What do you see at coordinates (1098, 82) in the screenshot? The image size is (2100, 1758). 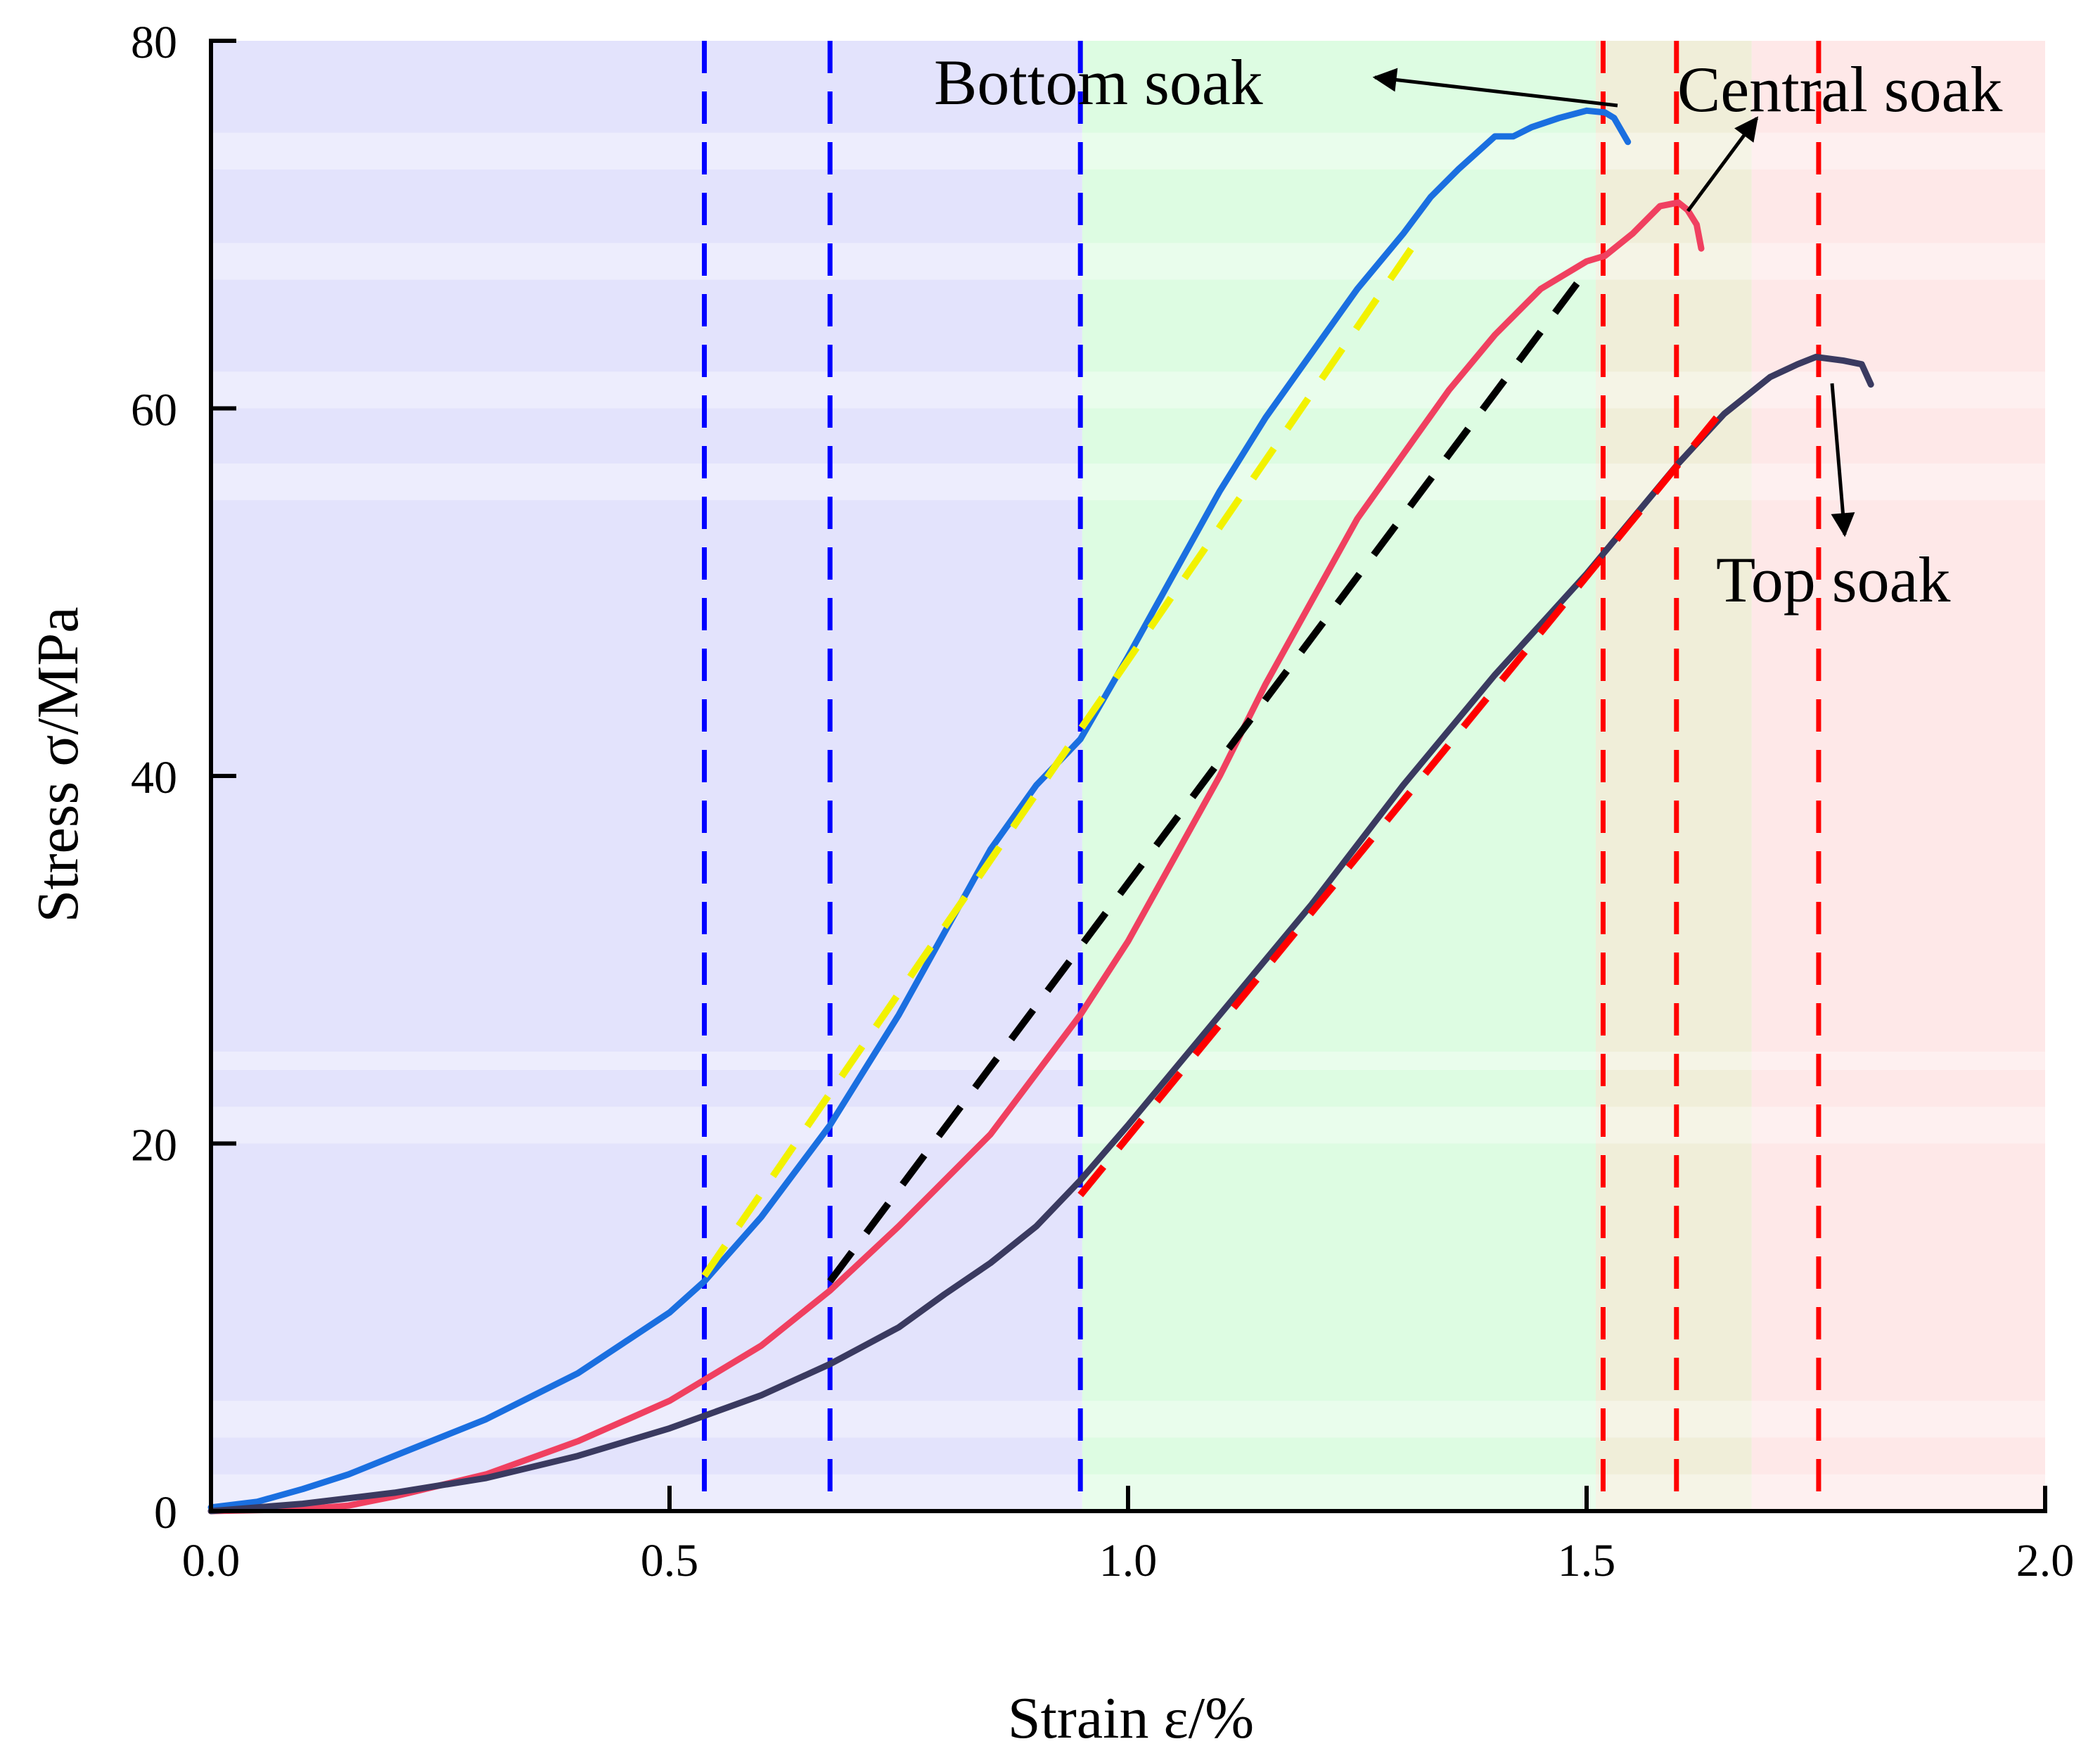 I see `bottom-soak-label: Bottom soak` at bounding box center [1098, 82].